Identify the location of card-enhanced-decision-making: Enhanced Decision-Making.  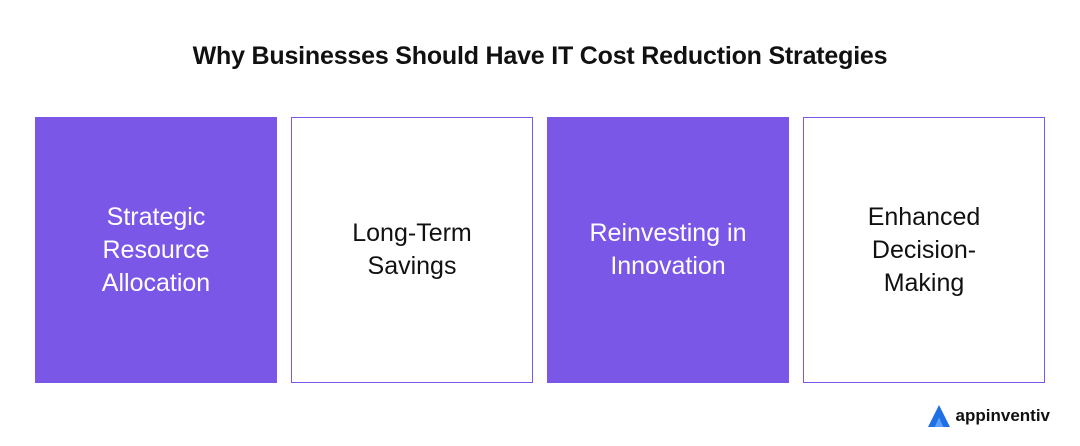
(924, 250).